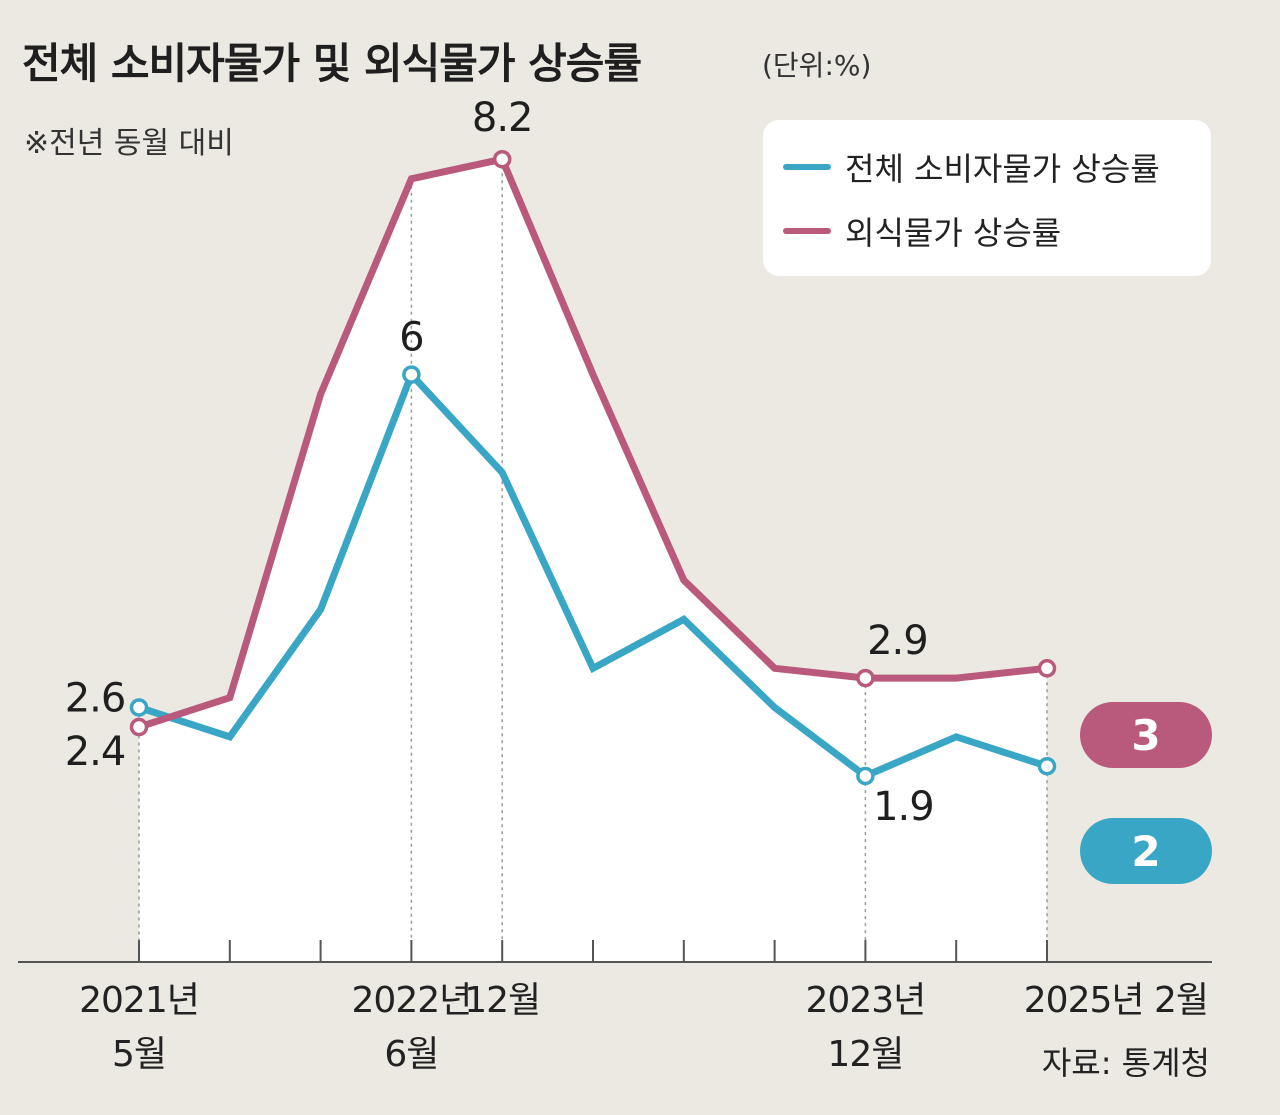 The width and height of the screenshot is (1280, 1115). What do you see at coordinates (987, 198) in the screenshot?
I see `legend: 전체 소비자물가 상승률 외식물가 상승률` at bounding box center [987, 198].